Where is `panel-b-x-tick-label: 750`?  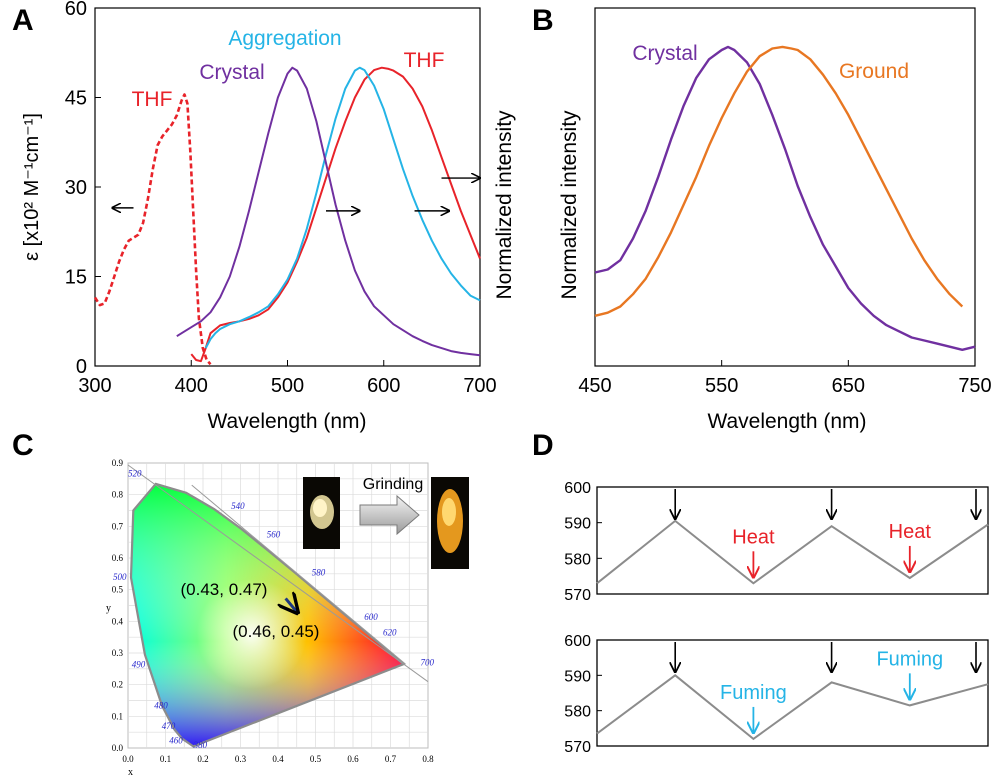 panel-b-x-tick-label: 750 is located at coordinates (974, 386).